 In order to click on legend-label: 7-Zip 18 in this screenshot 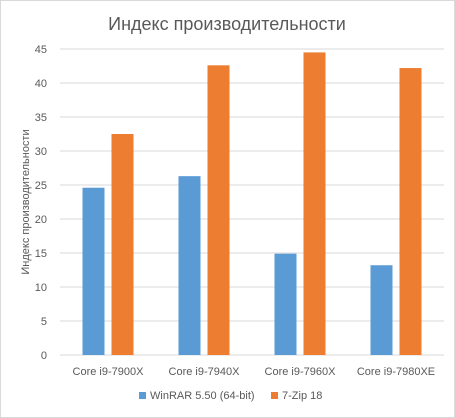, I will do `click(302, 396)`.